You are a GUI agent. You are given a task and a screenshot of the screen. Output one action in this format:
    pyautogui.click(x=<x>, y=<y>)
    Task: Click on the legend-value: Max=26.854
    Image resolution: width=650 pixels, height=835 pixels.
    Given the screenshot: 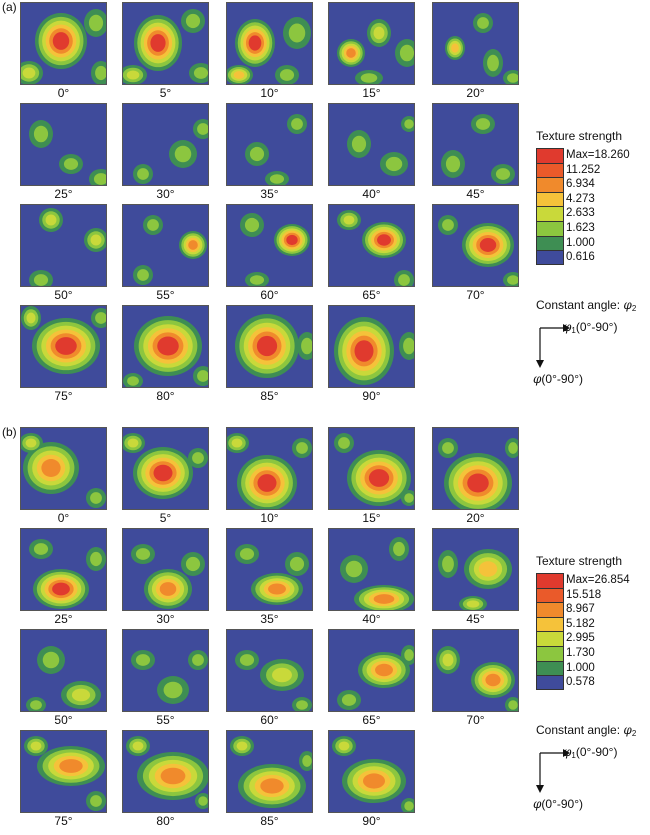 What is the action you would take?
    pyautogui.click(x=598, y=580)
    